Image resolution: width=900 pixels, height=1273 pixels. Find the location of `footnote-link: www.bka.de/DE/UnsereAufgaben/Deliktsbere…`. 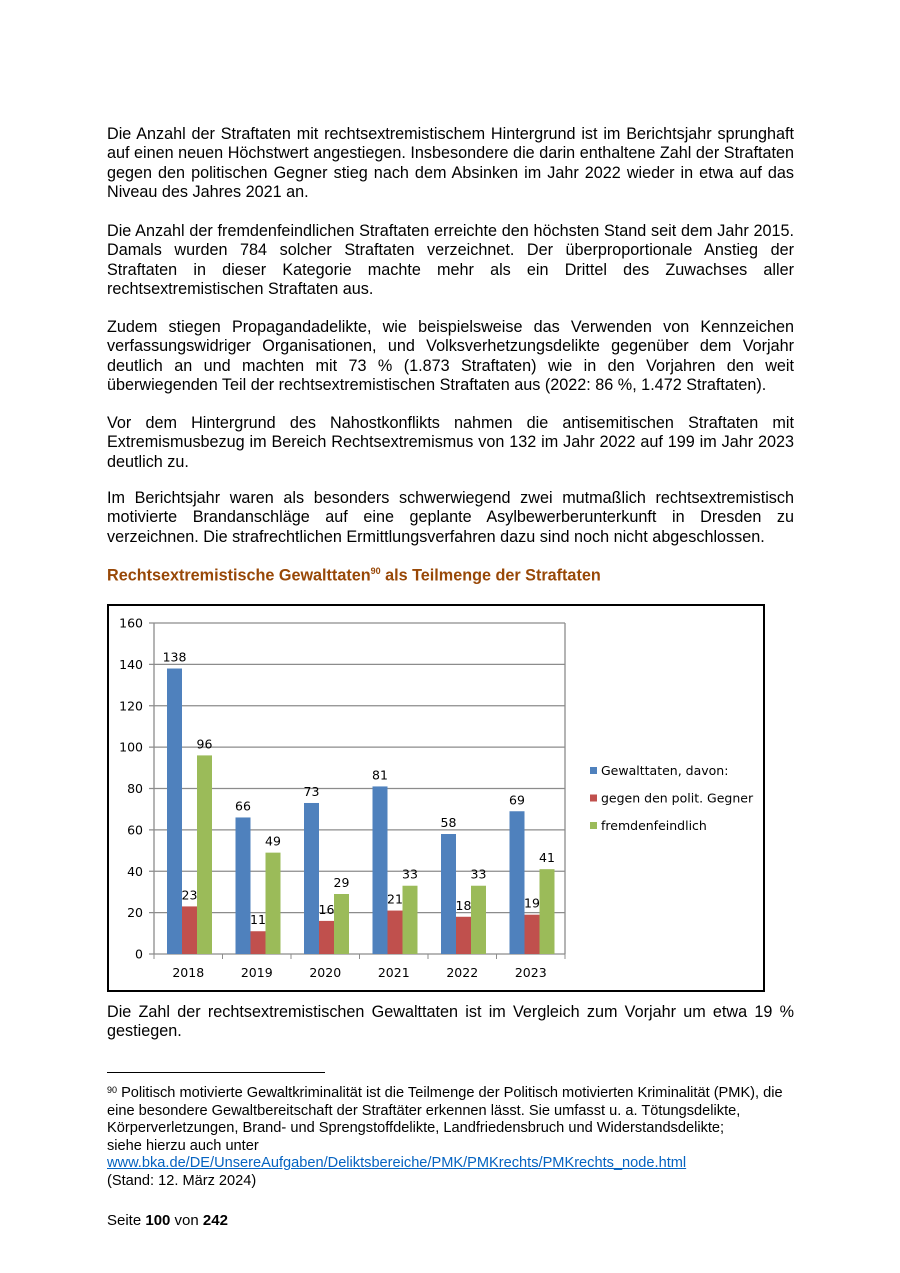

footnote-link: www.bka.de/DE/UnsereAufgaben/Deliktsbere… is located at coordinates (397, 1163).